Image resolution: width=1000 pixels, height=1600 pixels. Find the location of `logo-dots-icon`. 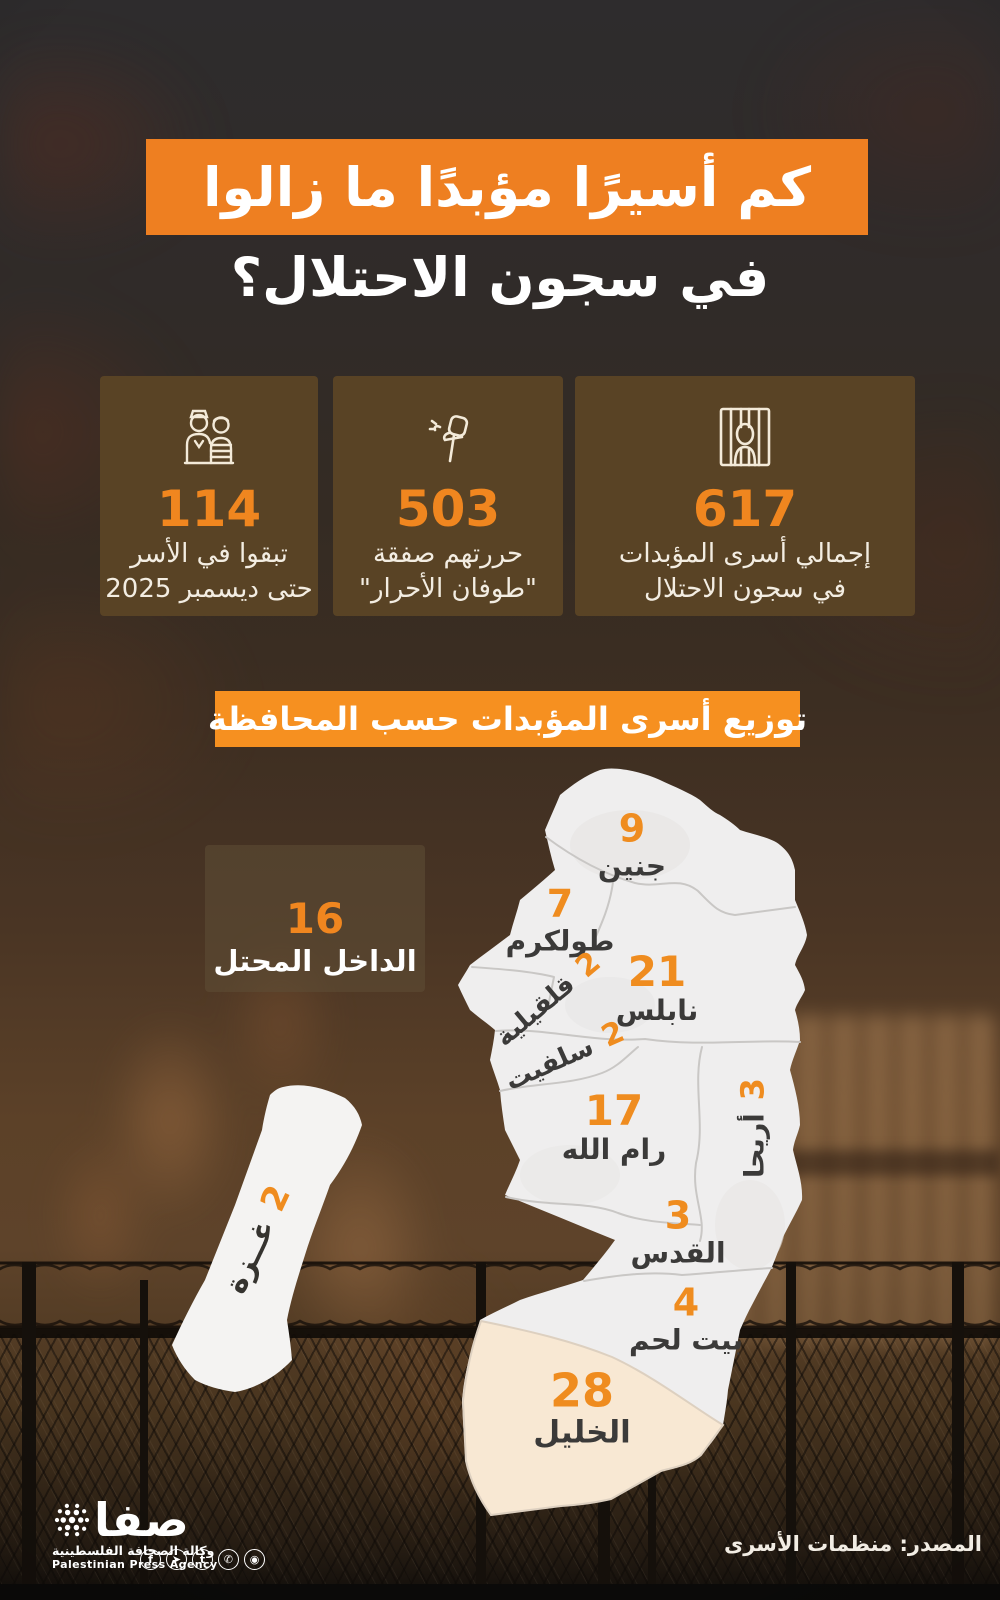

logo-dots-icon is located at coordinates (72, 1520).